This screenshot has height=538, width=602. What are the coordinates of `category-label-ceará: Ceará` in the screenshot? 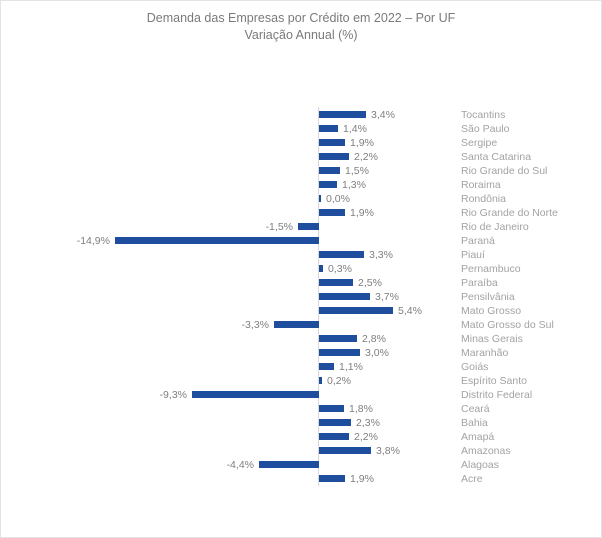 It's located at (475, 408).